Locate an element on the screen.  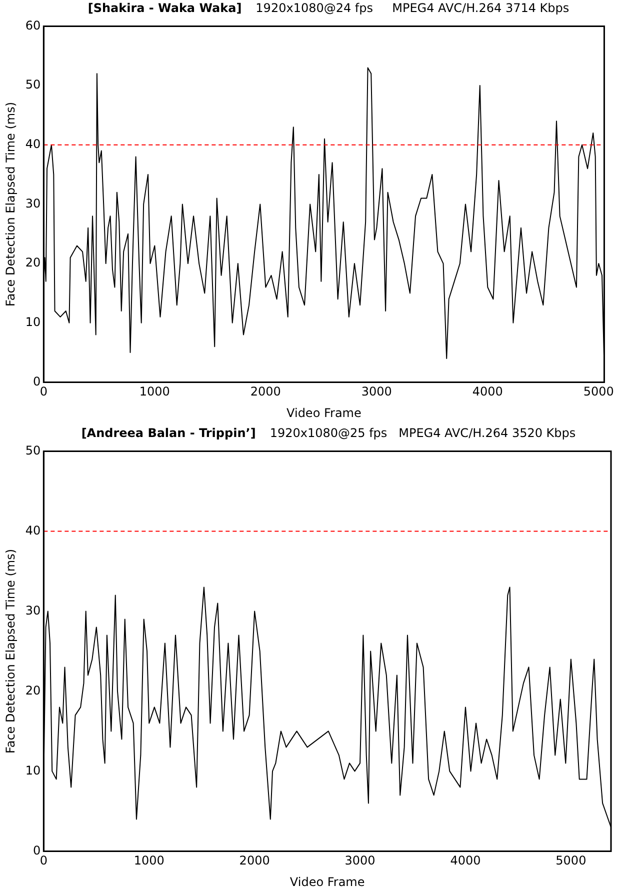
chart-title: [Shakira - Waka Waka] is located at coordinates (165, 8).